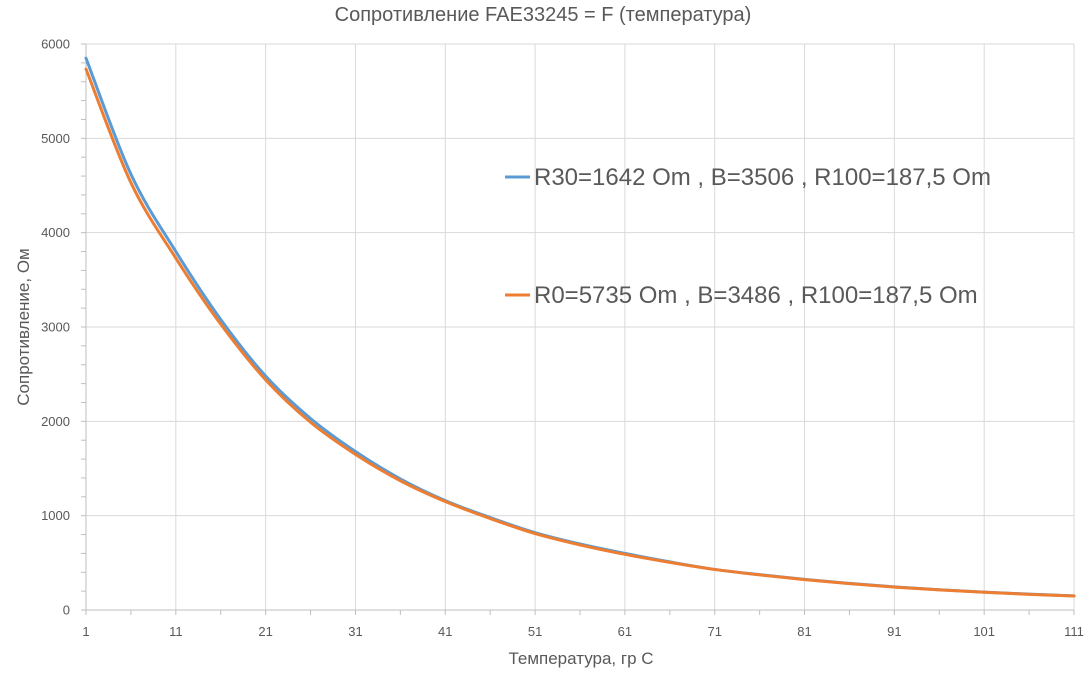 This screenshot has width=1085, height=674. Describe the element at coordinates (762, 177) in the screenshot. I see `legend-label-1: R30=1642 Om , B=3506 , R100=187,5 Om` at that location.